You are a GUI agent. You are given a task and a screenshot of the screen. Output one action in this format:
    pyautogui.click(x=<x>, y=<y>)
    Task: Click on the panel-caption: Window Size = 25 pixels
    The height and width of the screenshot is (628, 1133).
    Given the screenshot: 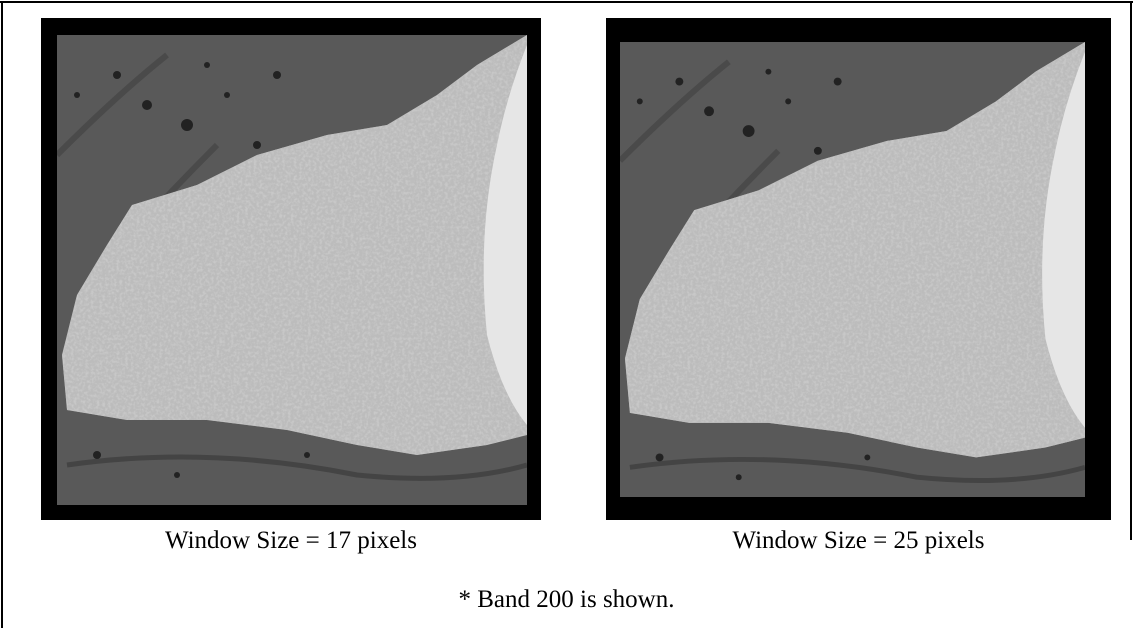 What is the action you would take?
    pyautogui.click(x=858, y=540)
    